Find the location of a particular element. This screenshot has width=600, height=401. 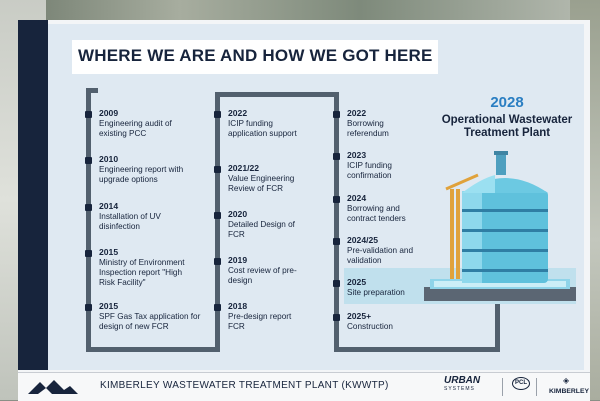

milestone-text: Borrowing referendum is located at coordinates (368, 128).